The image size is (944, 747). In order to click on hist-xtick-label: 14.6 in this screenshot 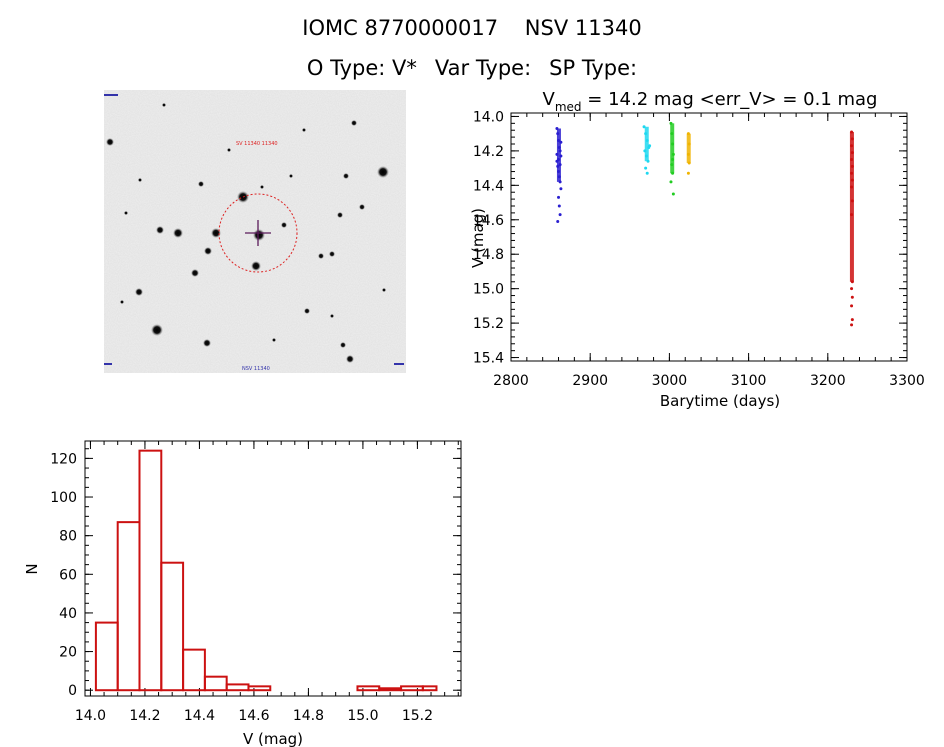, I will do `click(253, 716)`.